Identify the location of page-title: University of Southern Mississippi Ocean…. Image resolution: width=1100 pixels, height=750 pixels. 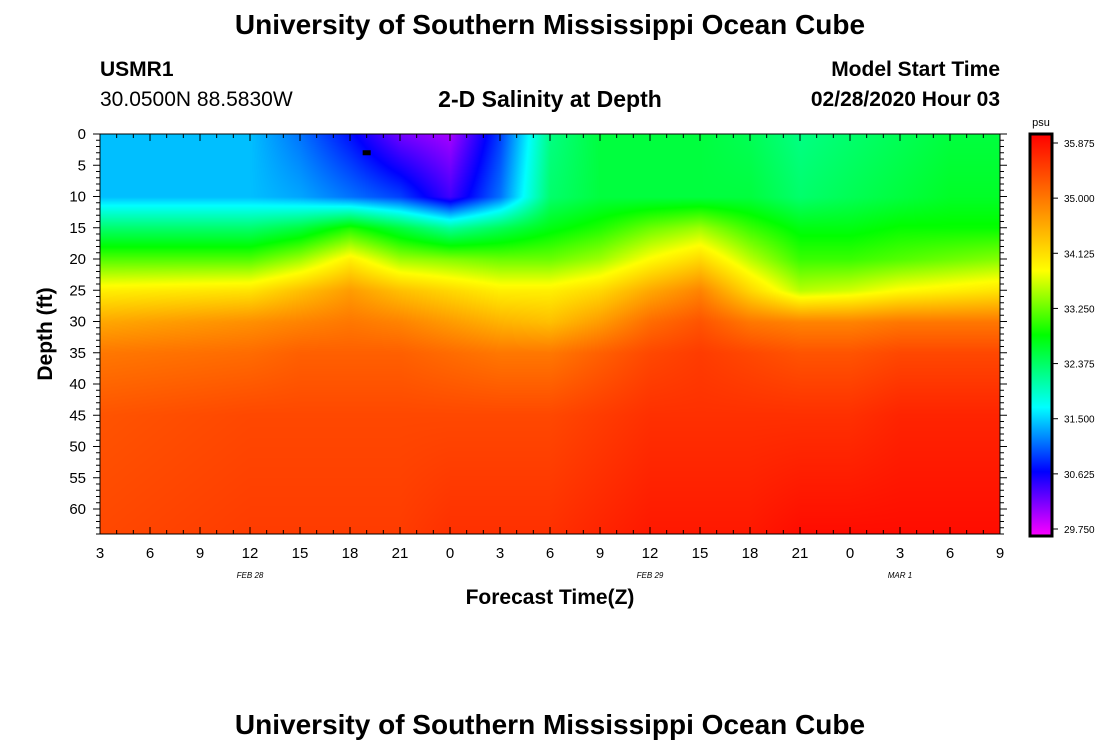
(550, 24).